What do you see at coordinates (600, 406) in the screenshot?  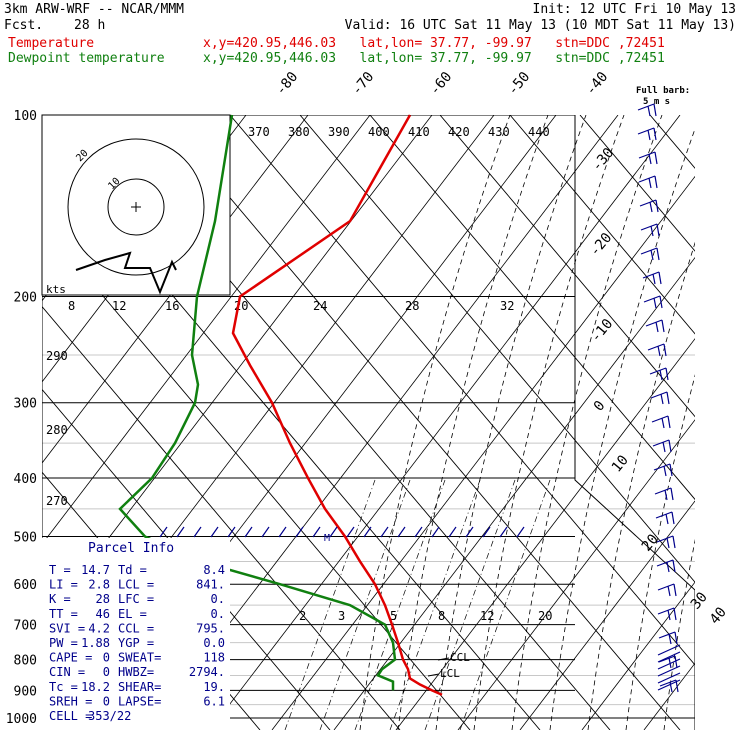 I see `temp-tick-8: 0` at bounding box center [600, 406].